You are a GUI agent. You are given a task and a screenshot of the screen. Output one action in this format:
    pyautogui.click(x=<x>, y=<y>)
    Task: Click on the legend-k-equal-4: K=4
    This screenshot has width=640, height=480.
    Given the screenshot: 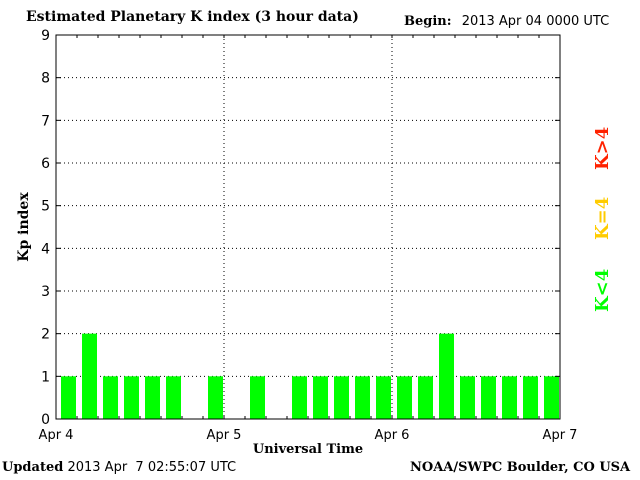 What is the action you would take?
    pyautogui.click(x=602, y=218)
    